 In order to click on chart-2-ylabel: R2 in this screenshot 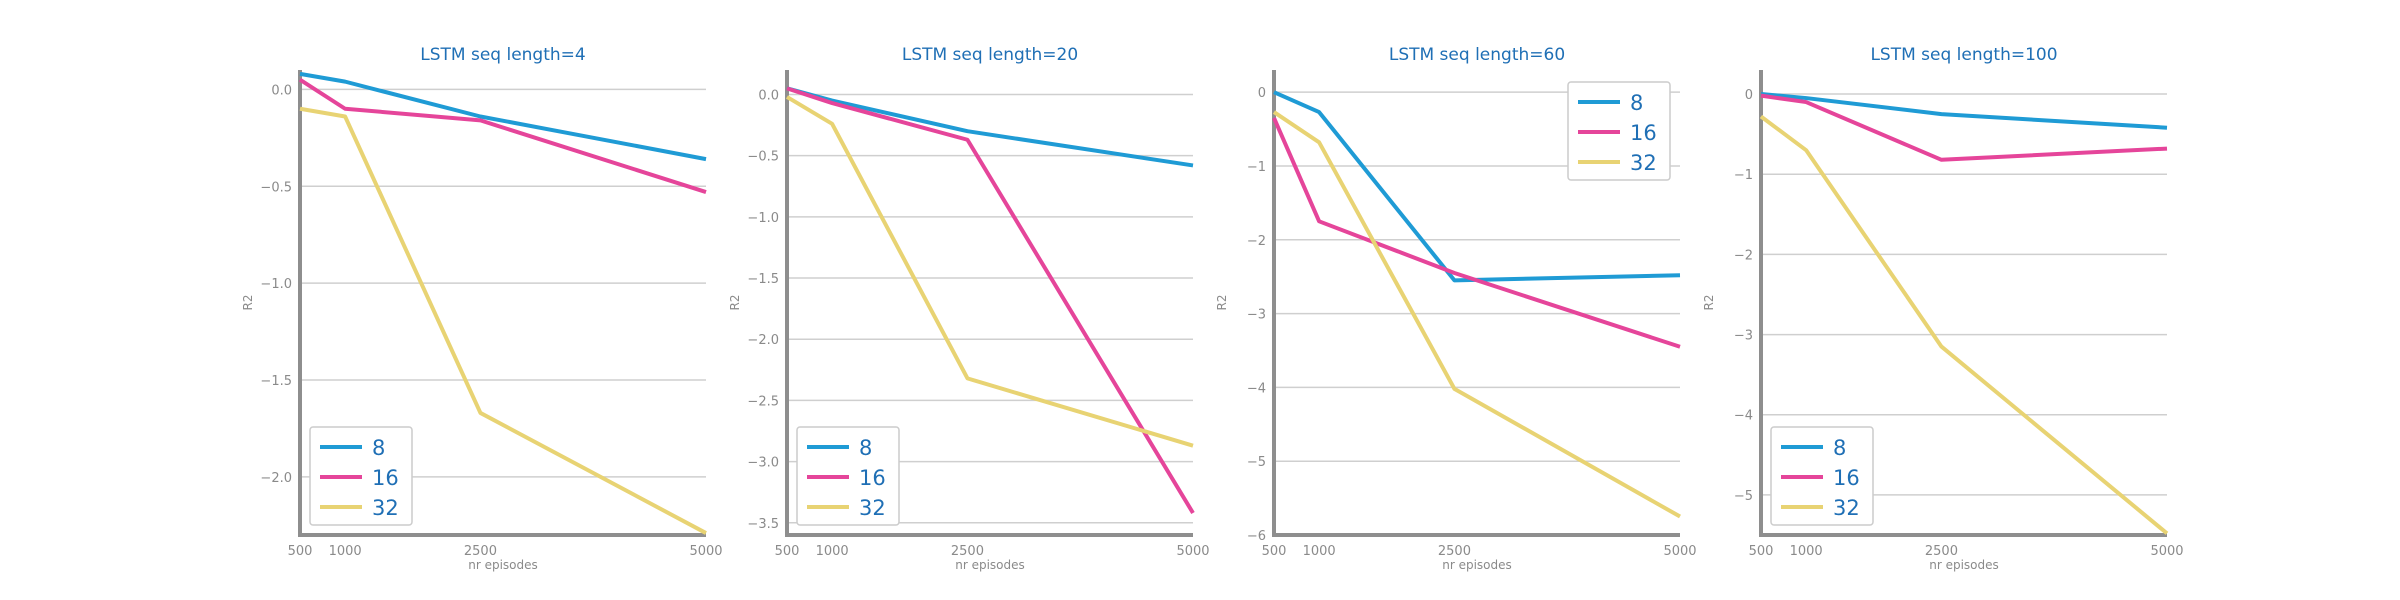, I will do `click(735, 303)`.